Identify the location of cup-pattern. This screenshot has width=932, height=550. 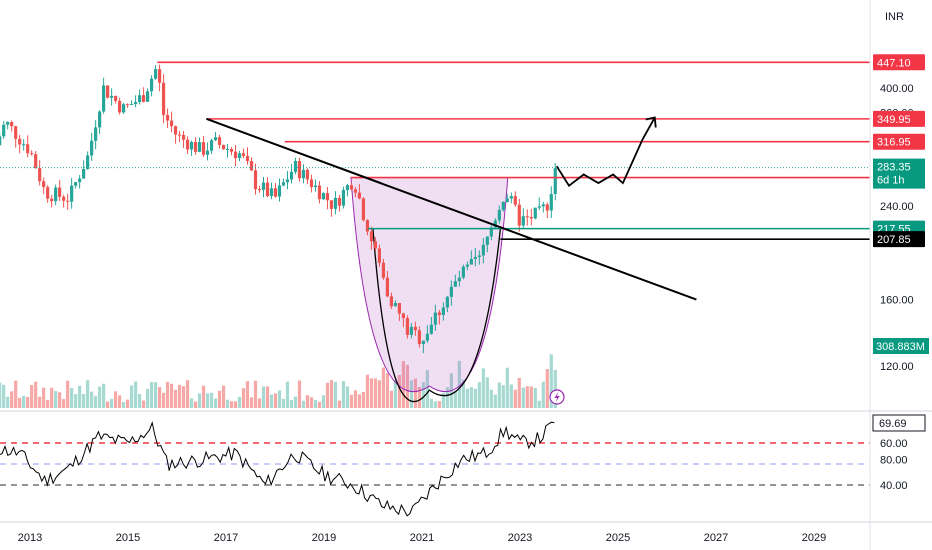
(429, 290).